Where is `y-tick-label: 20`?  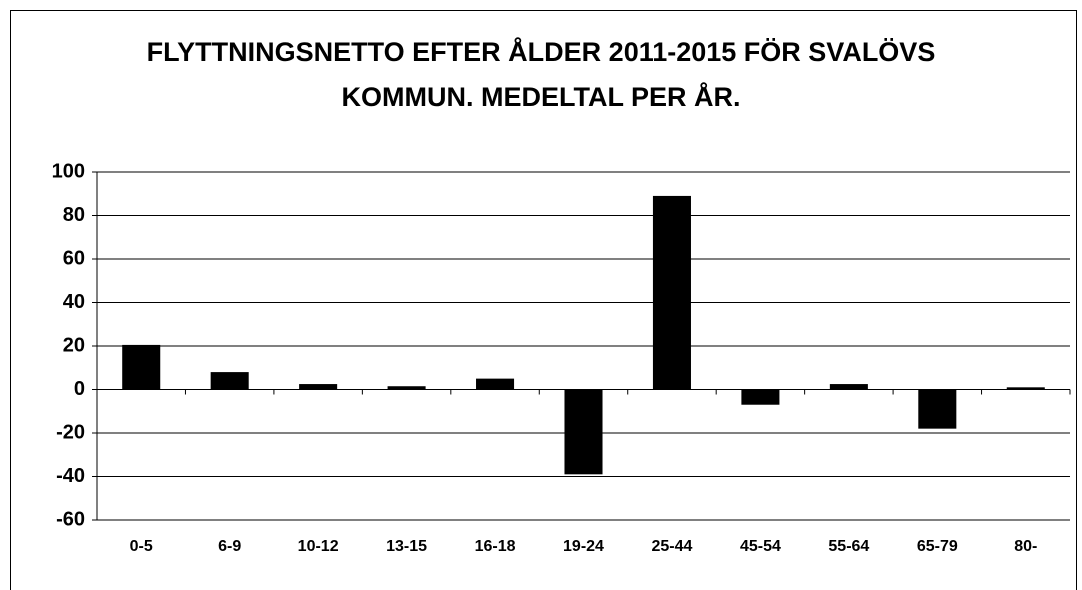
y-tick-label: 20 is located at coordinates (74, 345).